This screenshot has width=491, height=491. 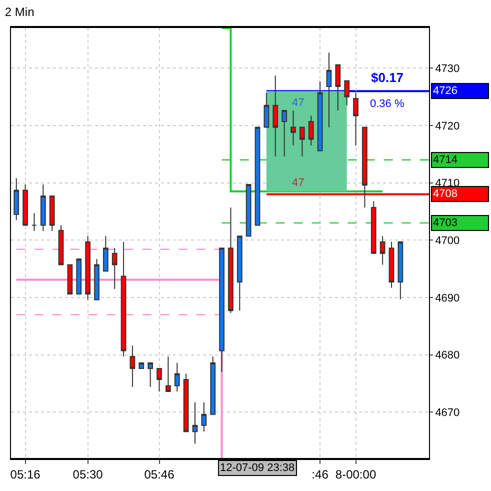 I want to click on y-tick-label: 4700, so click(x=447, y=240).